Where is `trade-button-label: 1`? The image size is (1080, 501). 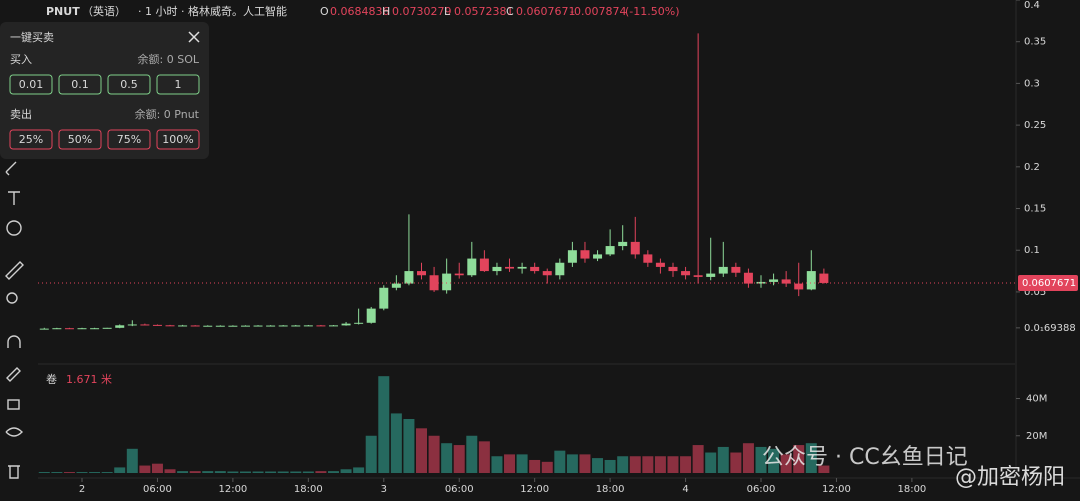
trade-button-label: 1 is located at coordinates (178, 84).